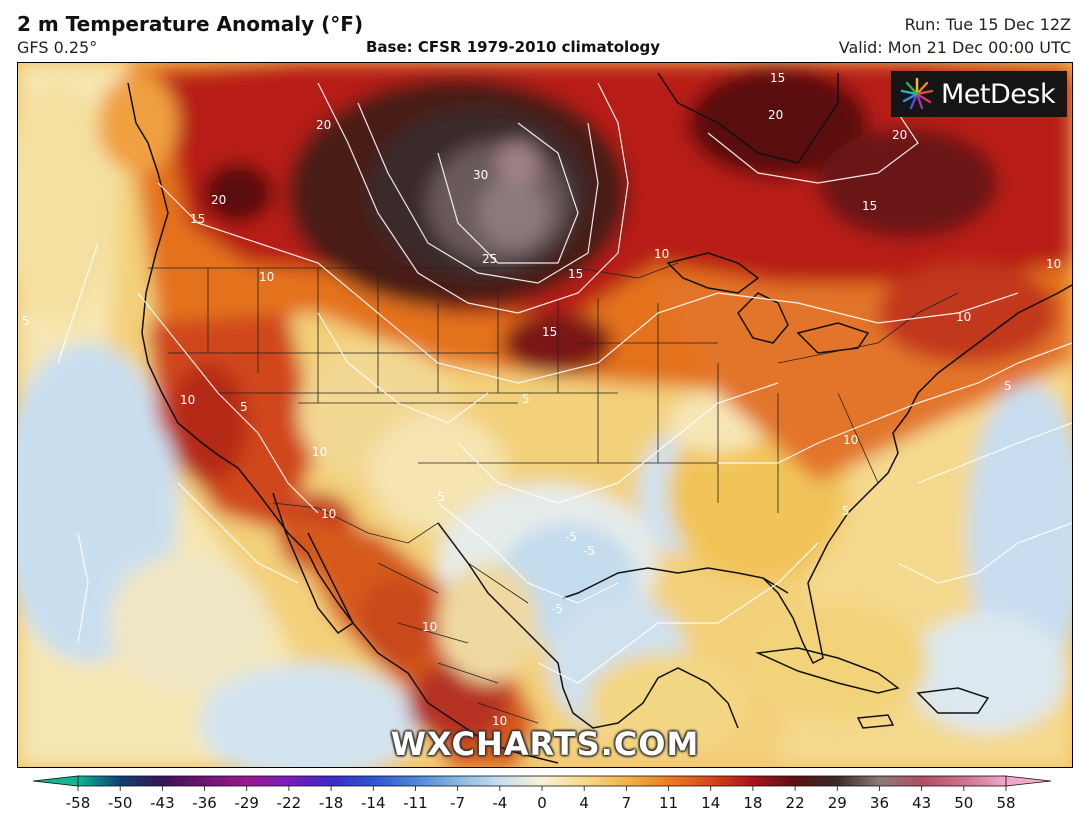 Image resolution: width=1088 pixels, height=833 pixels. Describe the element at coordinates (963, 803) in the screenshot. I see `colorbar-tick-label: 50` at that location.